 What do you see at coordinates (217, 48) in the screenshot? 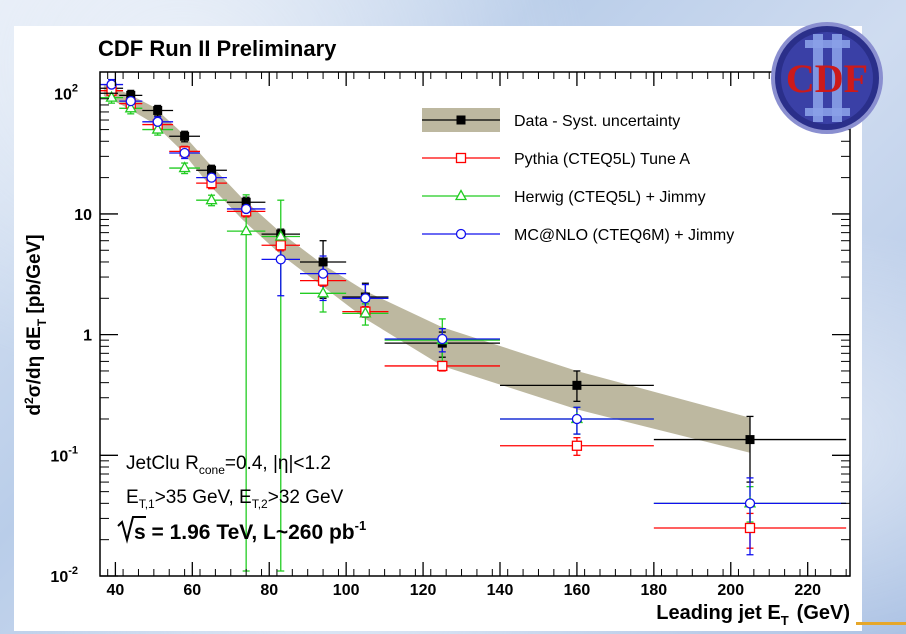
I see `chart-title: CDF Run II Preliminary` at bounding box center [217, 48].